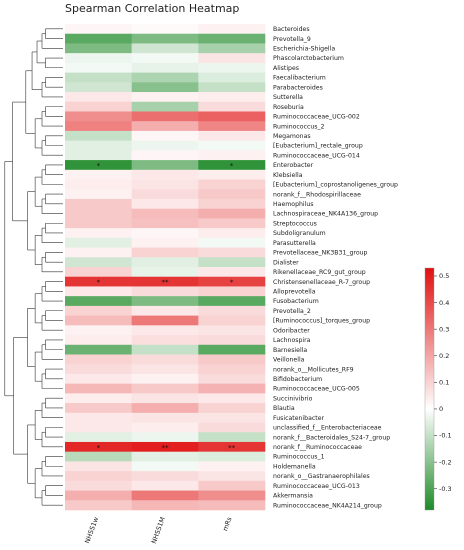 This screenshot has height=550, width=464. What do you see at coordinates (316, 117) in the screenshot?
I see `row-label: Ruminococcaceae_UCG-002` at bounding box center [316, 117].